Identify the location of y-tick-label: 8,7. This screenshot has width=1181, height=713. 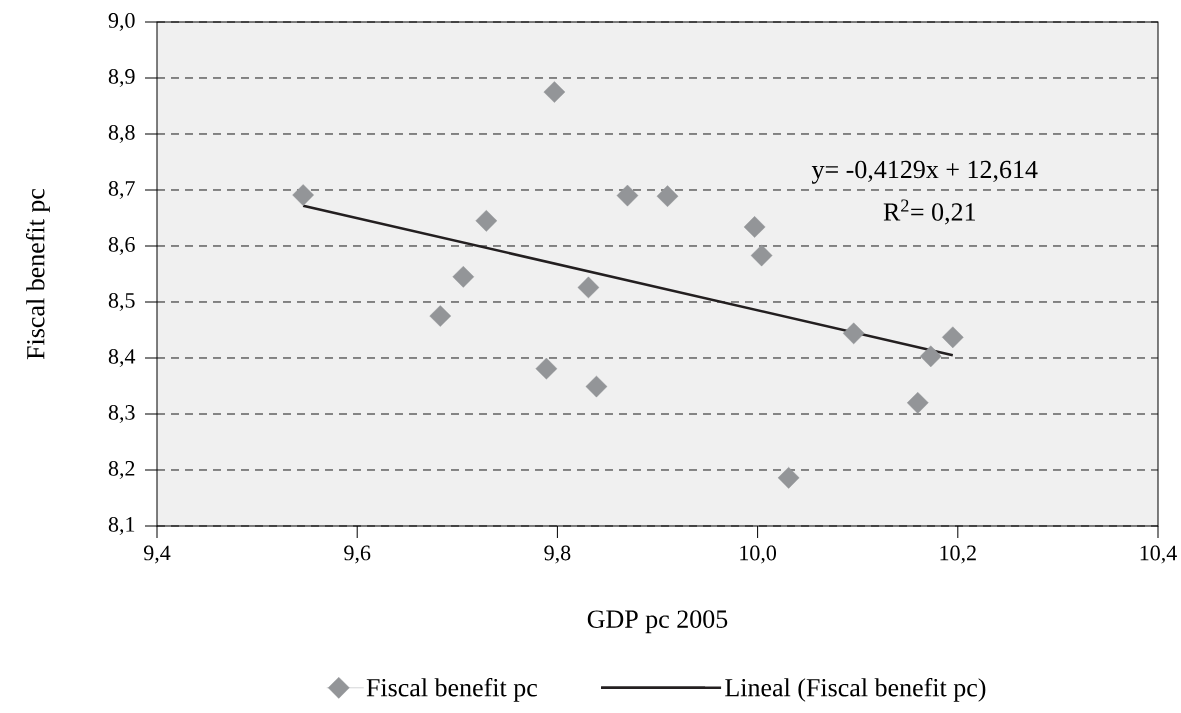
(121, 190).